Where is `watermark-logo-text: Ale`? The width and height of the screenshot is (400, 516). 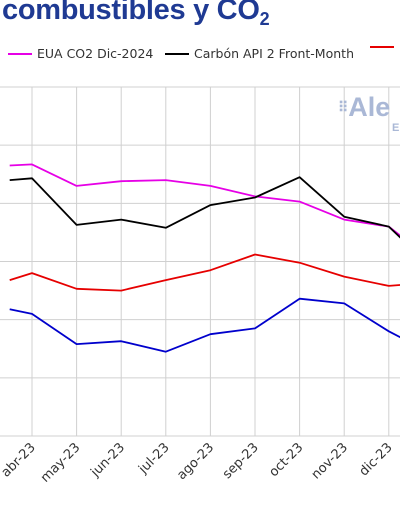 watermark-logo-text: Ale is located at coordinates (369, 107).